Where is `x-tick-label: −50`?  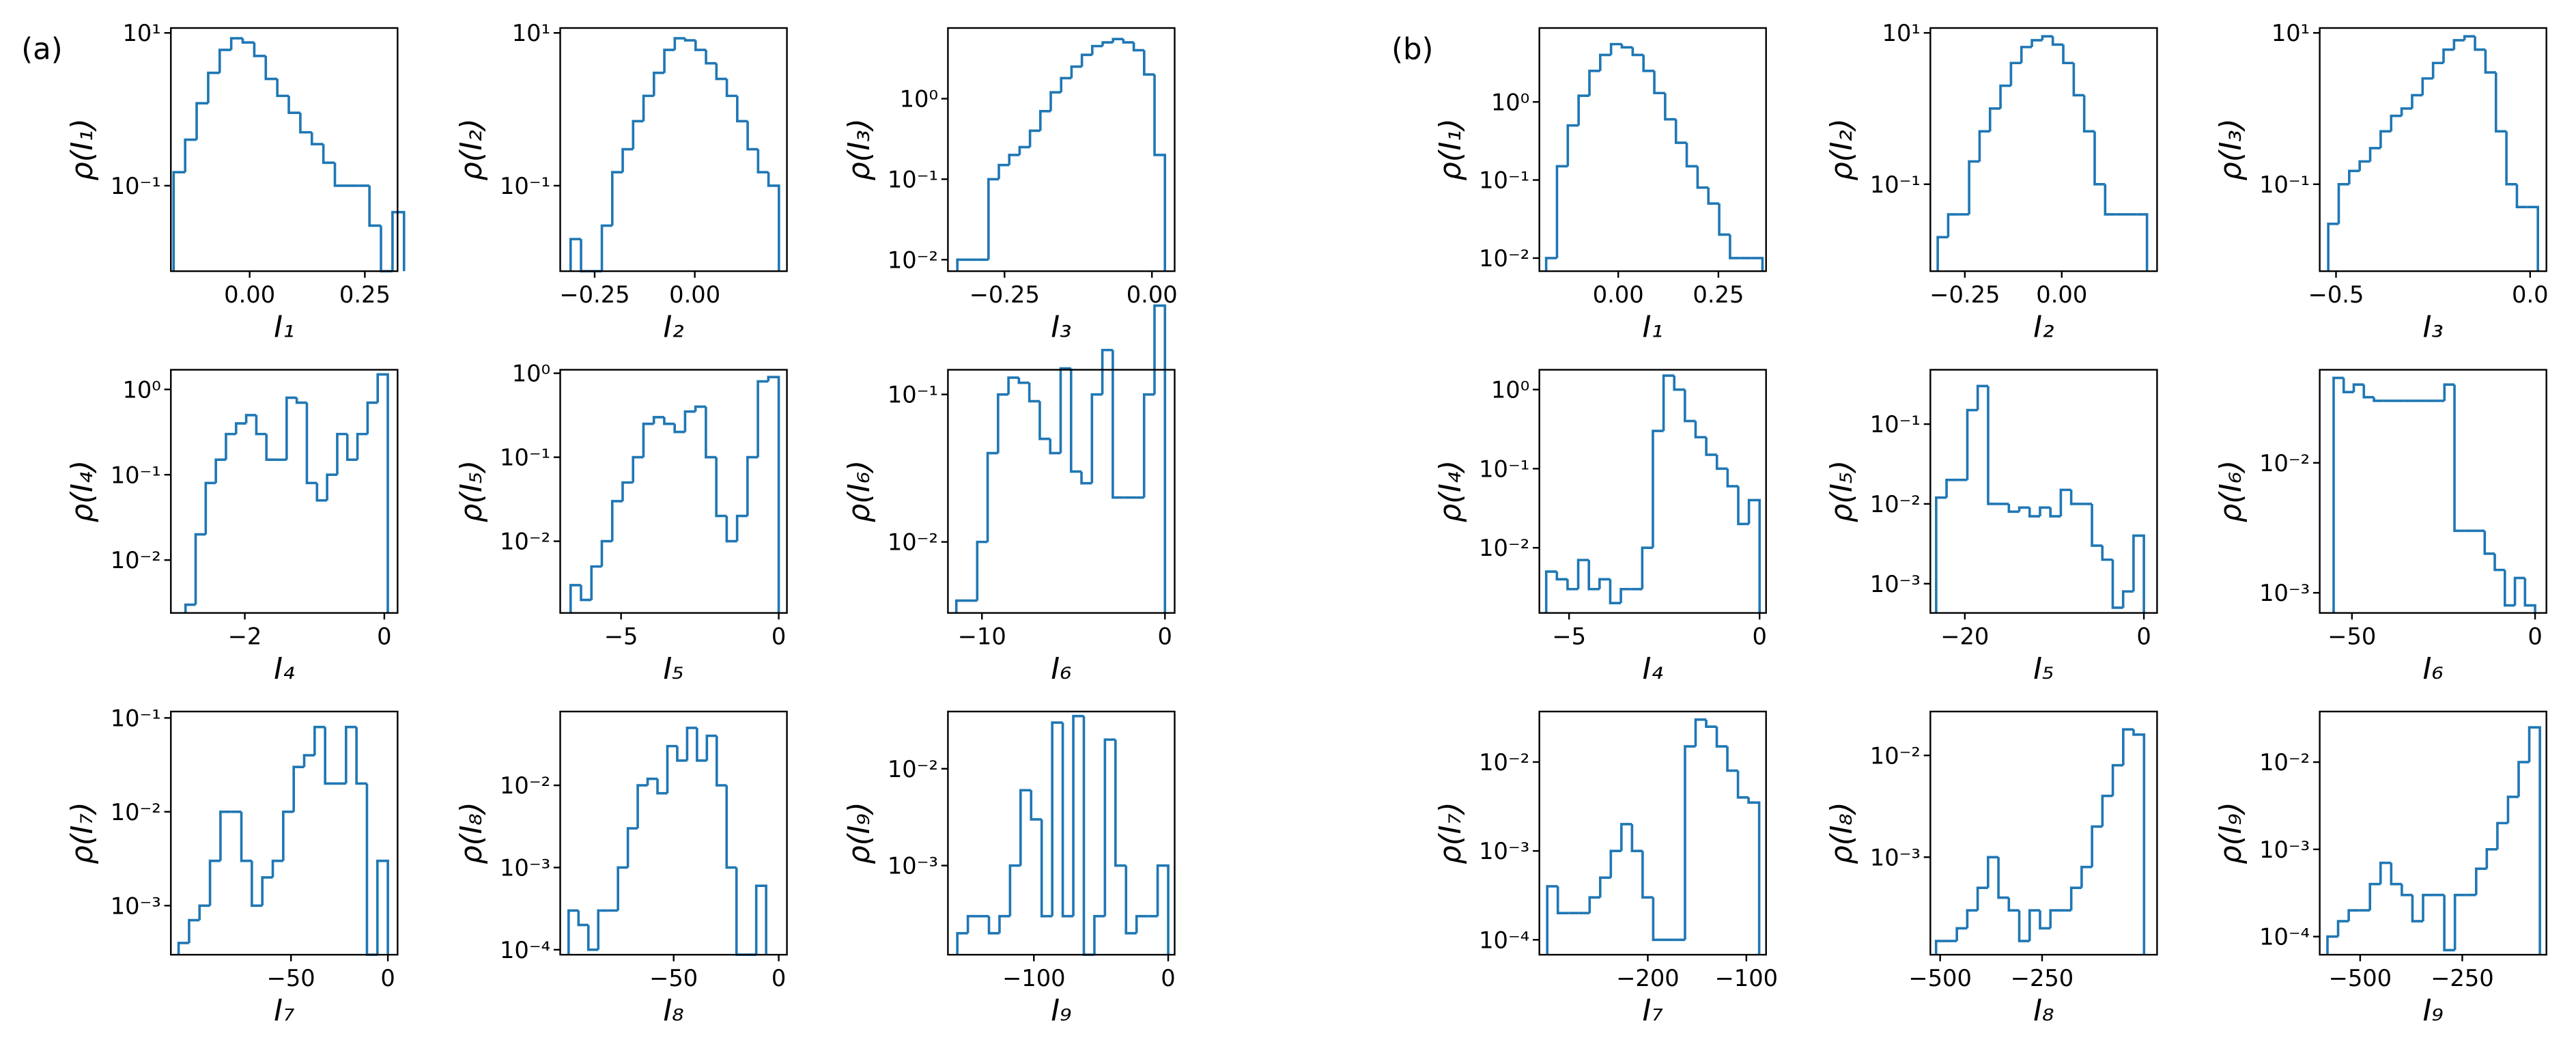
x-tick-label: −50 is located at coordinates (673, 978).